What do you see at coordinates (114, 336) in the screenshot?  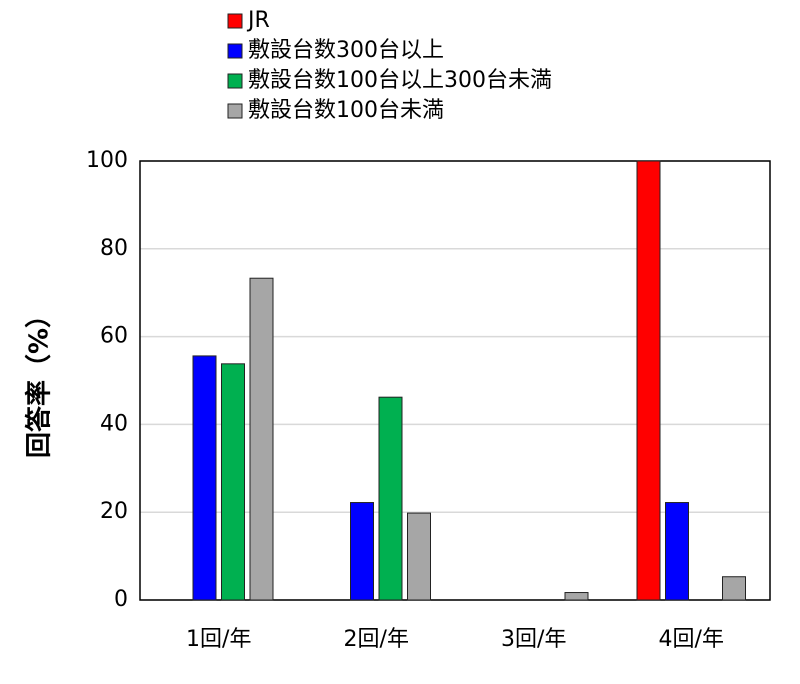 I see `y-tick-label: 60` at bounding box center [114, 336].